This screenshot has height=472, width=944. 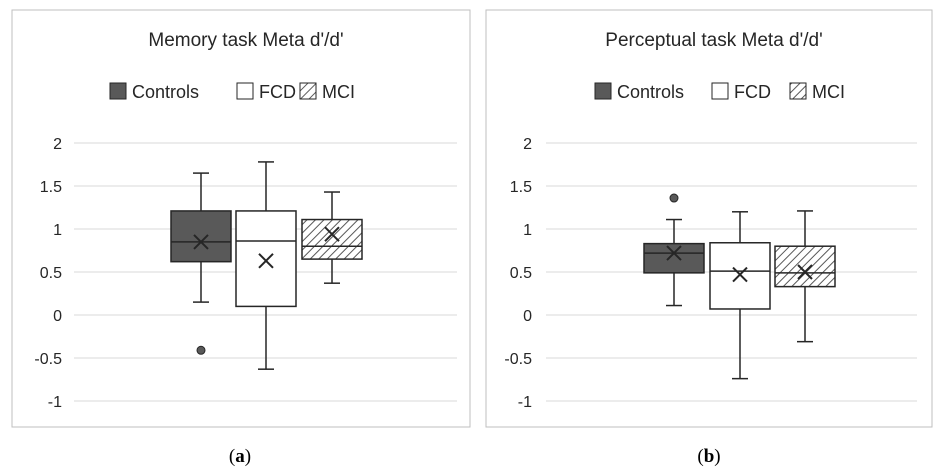 I want to click on box-fcd-a, so click(x=266, y=259).